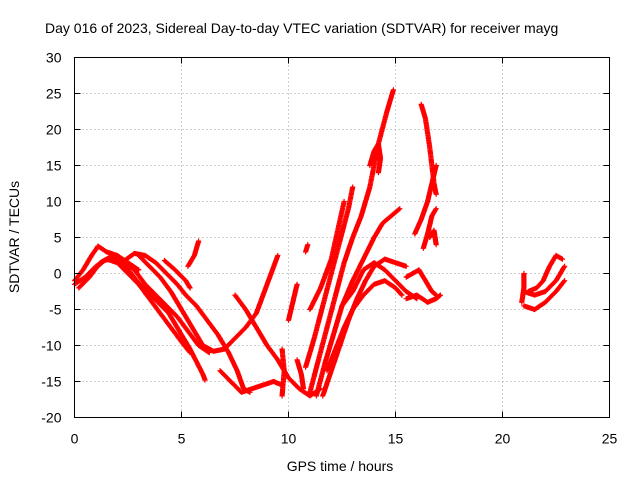 The width and height of the screenshot is (640, 480). What do you see at coordinates (55, 310) in the screenshot?
I see `y-tick-label: -5` at bounding box center [55, 310].